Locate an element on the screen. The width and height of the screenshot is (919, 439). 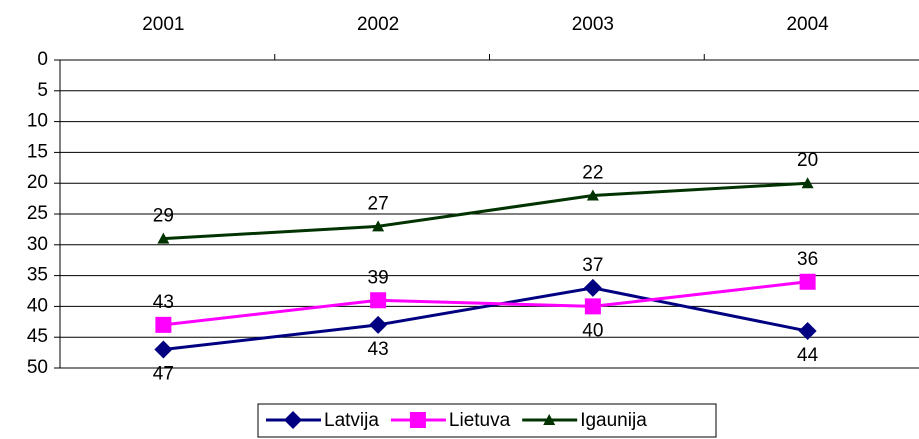
y-tick-label: 5 is located at coordinates (42, 90).